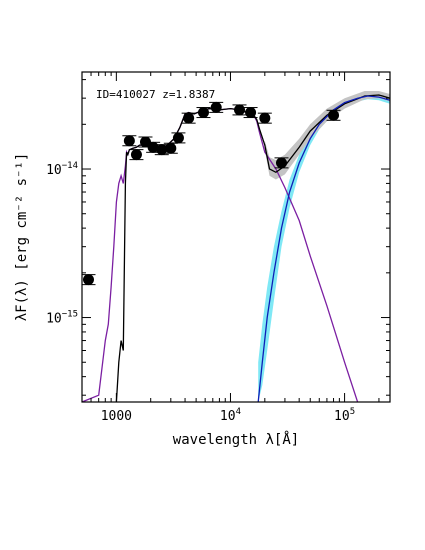  Describe the element at coordinates (62, 169) in the screenshot. I see `y-tick-label: 10−14` at that location.